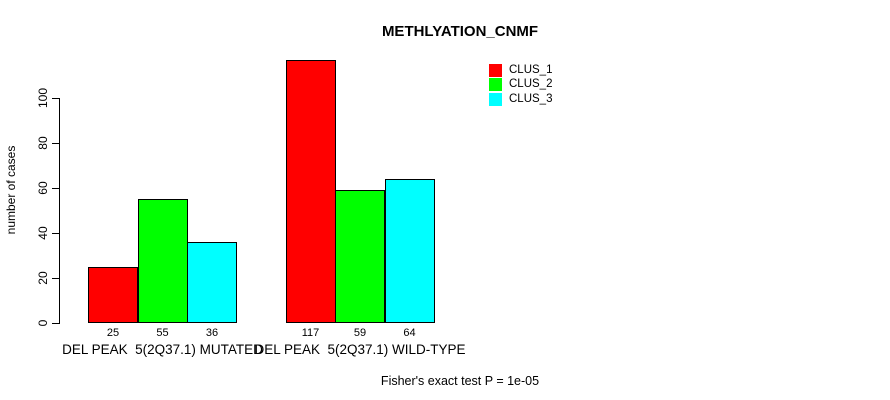  What do you see at coordinates (162, 261) in the screenshot?
I see `bar-clus_2-group1` at bounding box center [162, 261].